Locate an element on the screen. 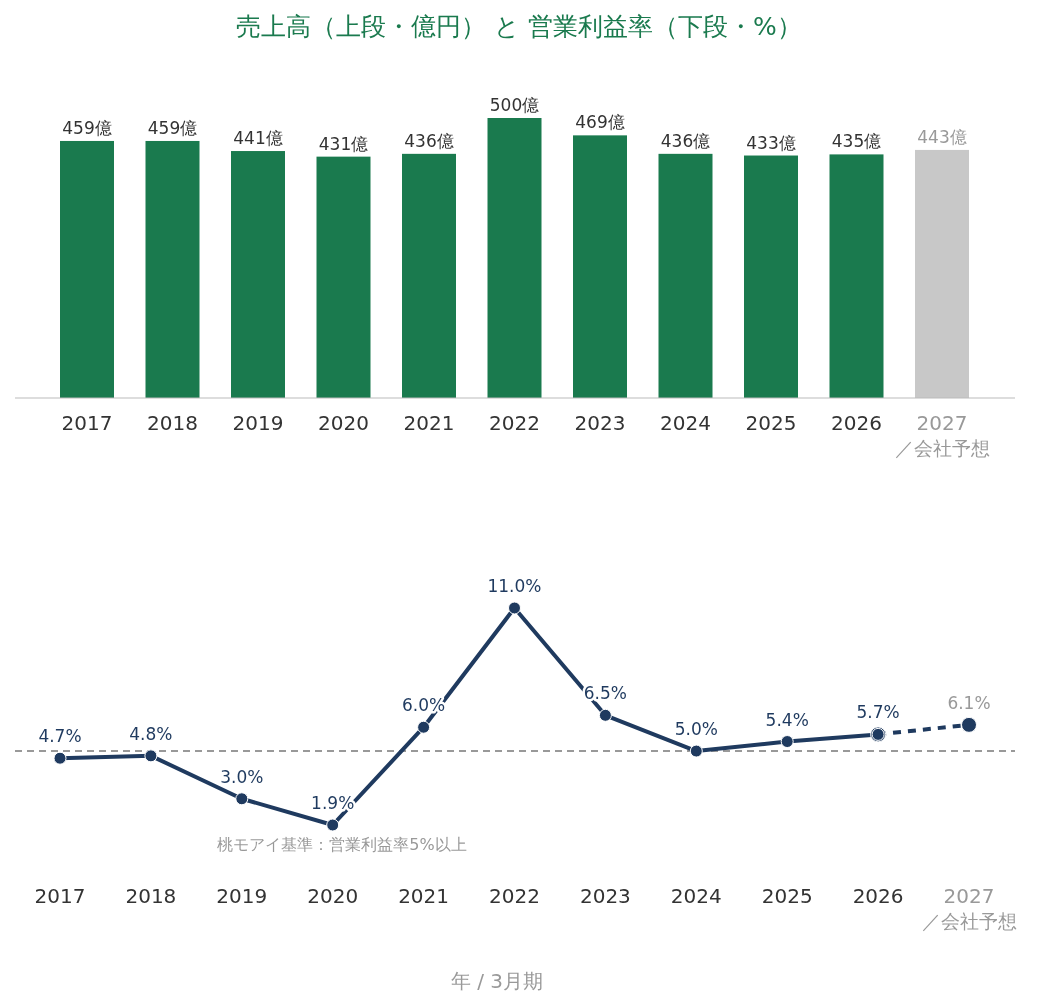  data-label: 469億 is located at coordinates (600, 122).